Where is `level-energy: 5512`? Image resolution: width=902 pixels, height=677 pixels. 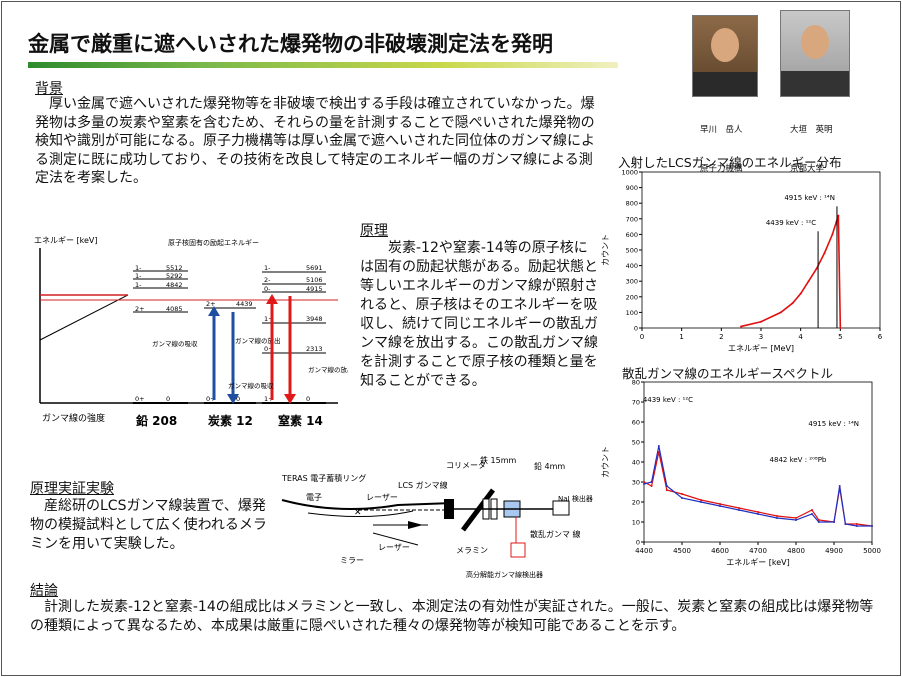
level-energy: 5512 is located at coordinates (174, 268).